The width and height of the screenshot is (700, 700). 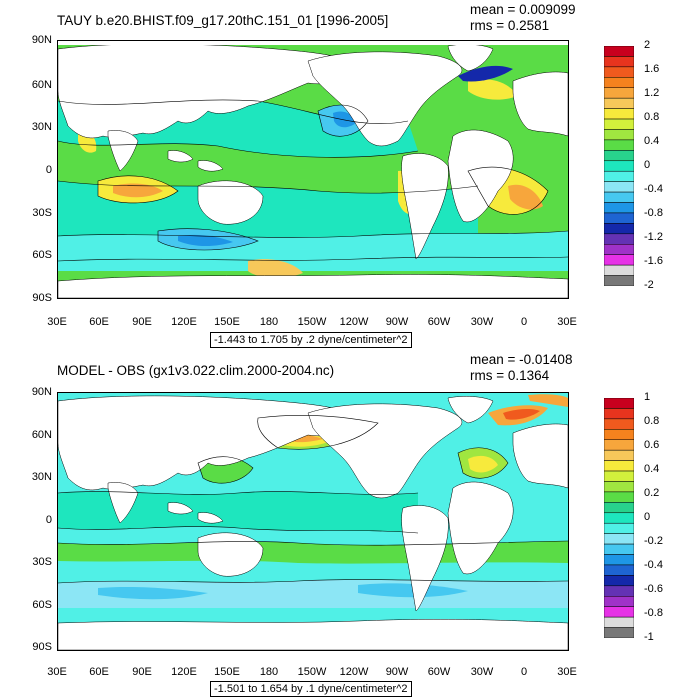 I want to click on colorbar-label: 0.6, so click(x=652, y=445).